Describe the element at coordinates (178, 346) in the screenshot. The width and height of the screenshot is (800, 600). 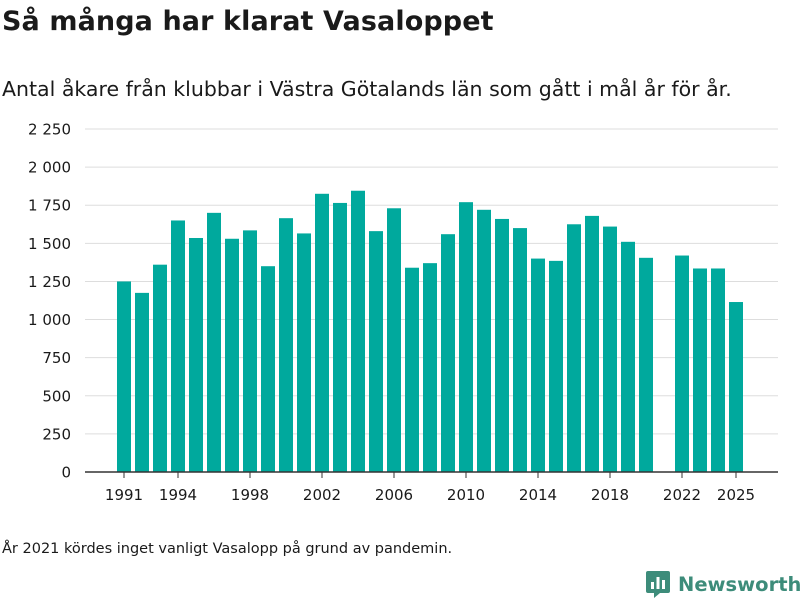
I see `bar-1994` at that location.